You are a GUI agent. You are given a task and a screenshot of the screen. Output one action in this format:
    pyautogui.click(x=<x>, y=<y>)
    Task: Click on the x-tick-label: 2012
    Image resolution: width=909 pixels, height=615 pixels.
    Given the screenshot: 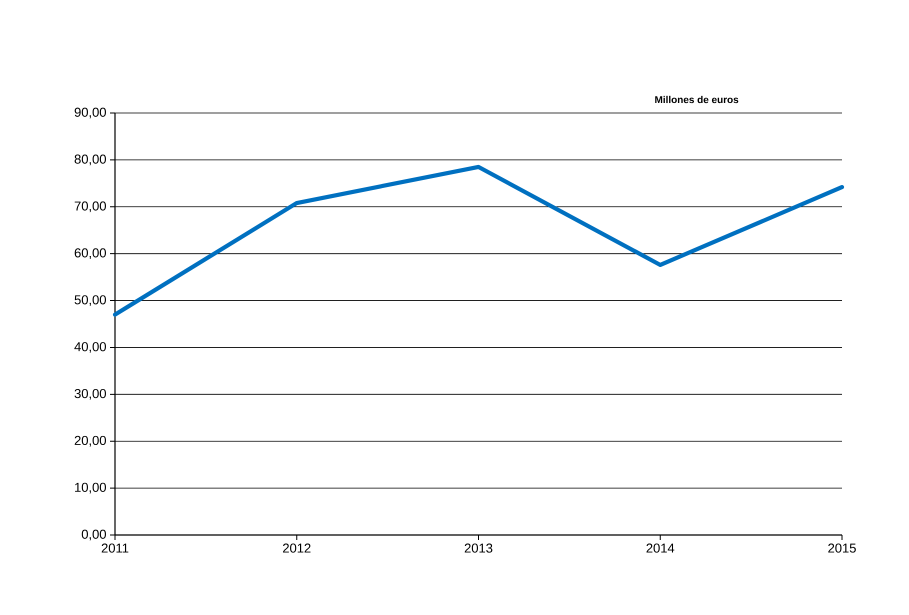 What is the action you would take?
    pyautogui.click(x=296, y=548)
    